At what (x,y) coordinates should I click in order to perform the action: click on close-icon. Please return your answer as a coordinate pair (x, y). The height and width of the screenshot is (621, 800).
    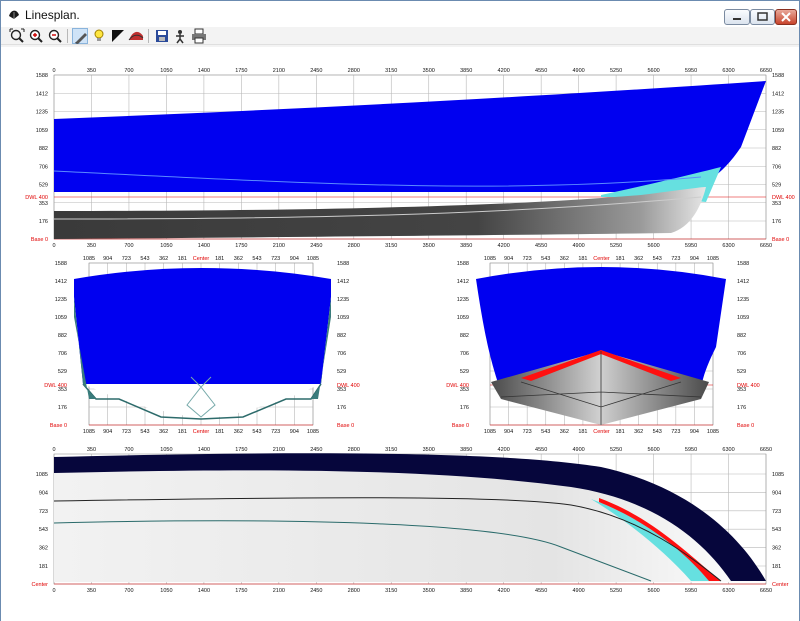
    Looking at the image, I should click on (786, 17).